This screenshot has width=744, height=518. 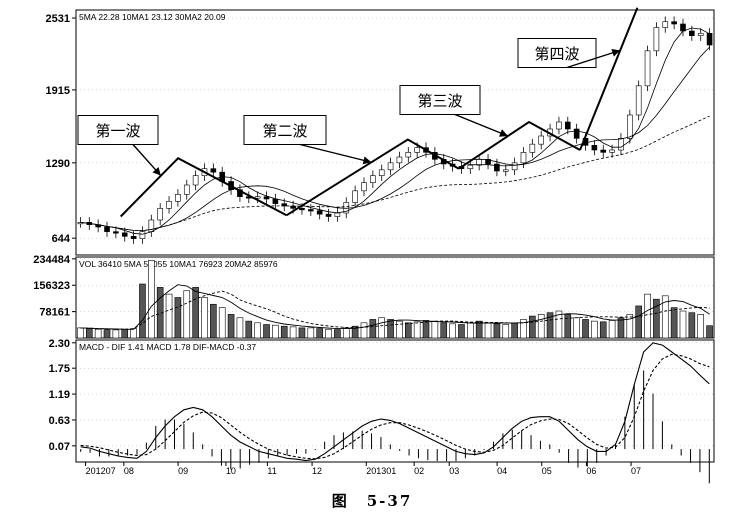 What do you see at coordinates (231, 471) in the screenshot?
I see `x-tick-label: 10` at bounding box center [231, 471].